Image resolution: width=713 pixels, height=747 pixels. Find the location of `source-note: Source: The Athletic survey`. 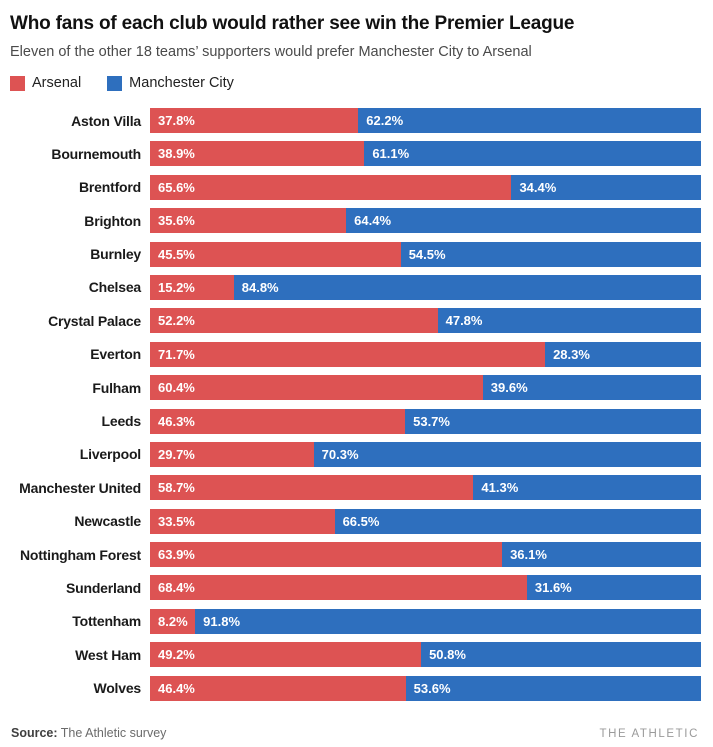

source-note: Source: The Athletic survey is located at coordinates (88, 733).